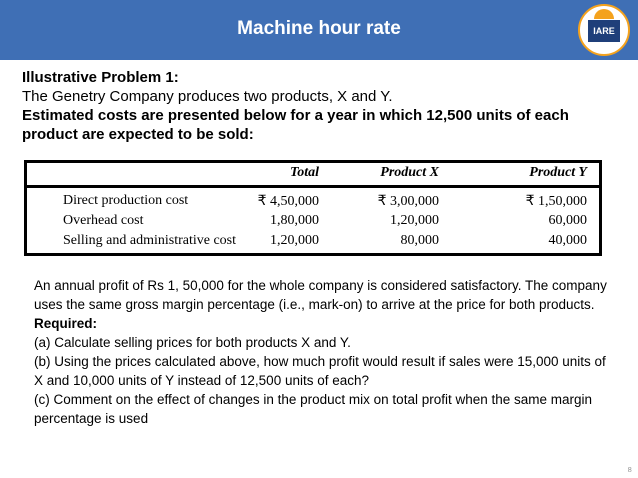 The height and width of the screenshot is (478, 638). What do you see at coordinates (604, 14) in the screenshot?
I see `logo-sun-icon` at bounding box center [604, 14].